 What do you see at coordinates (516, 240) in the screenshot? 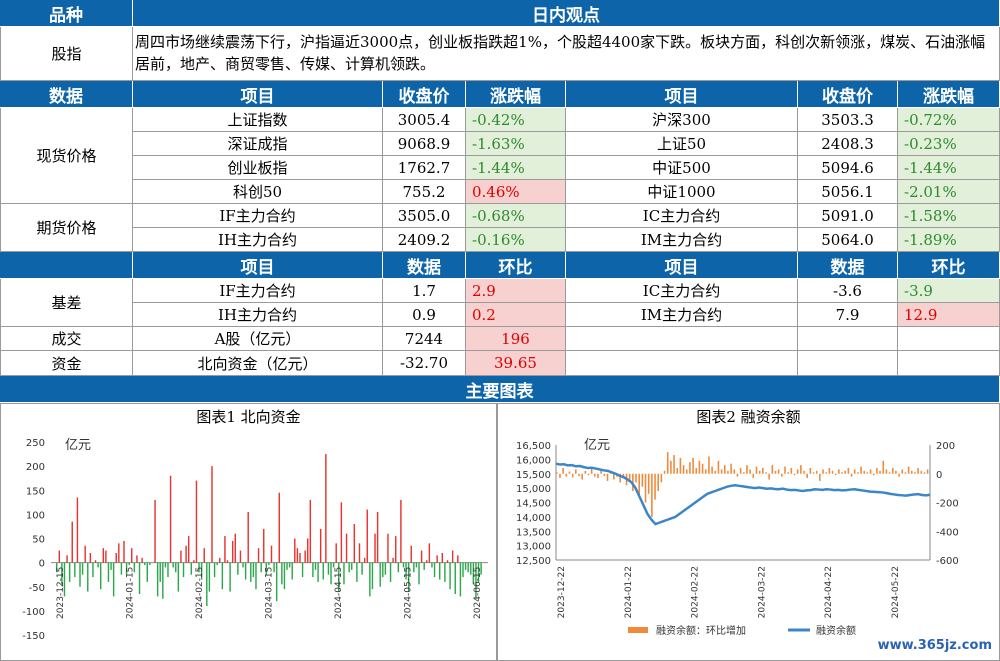
I see `futures-change: -0.16%` at bounding box center [516, 240].